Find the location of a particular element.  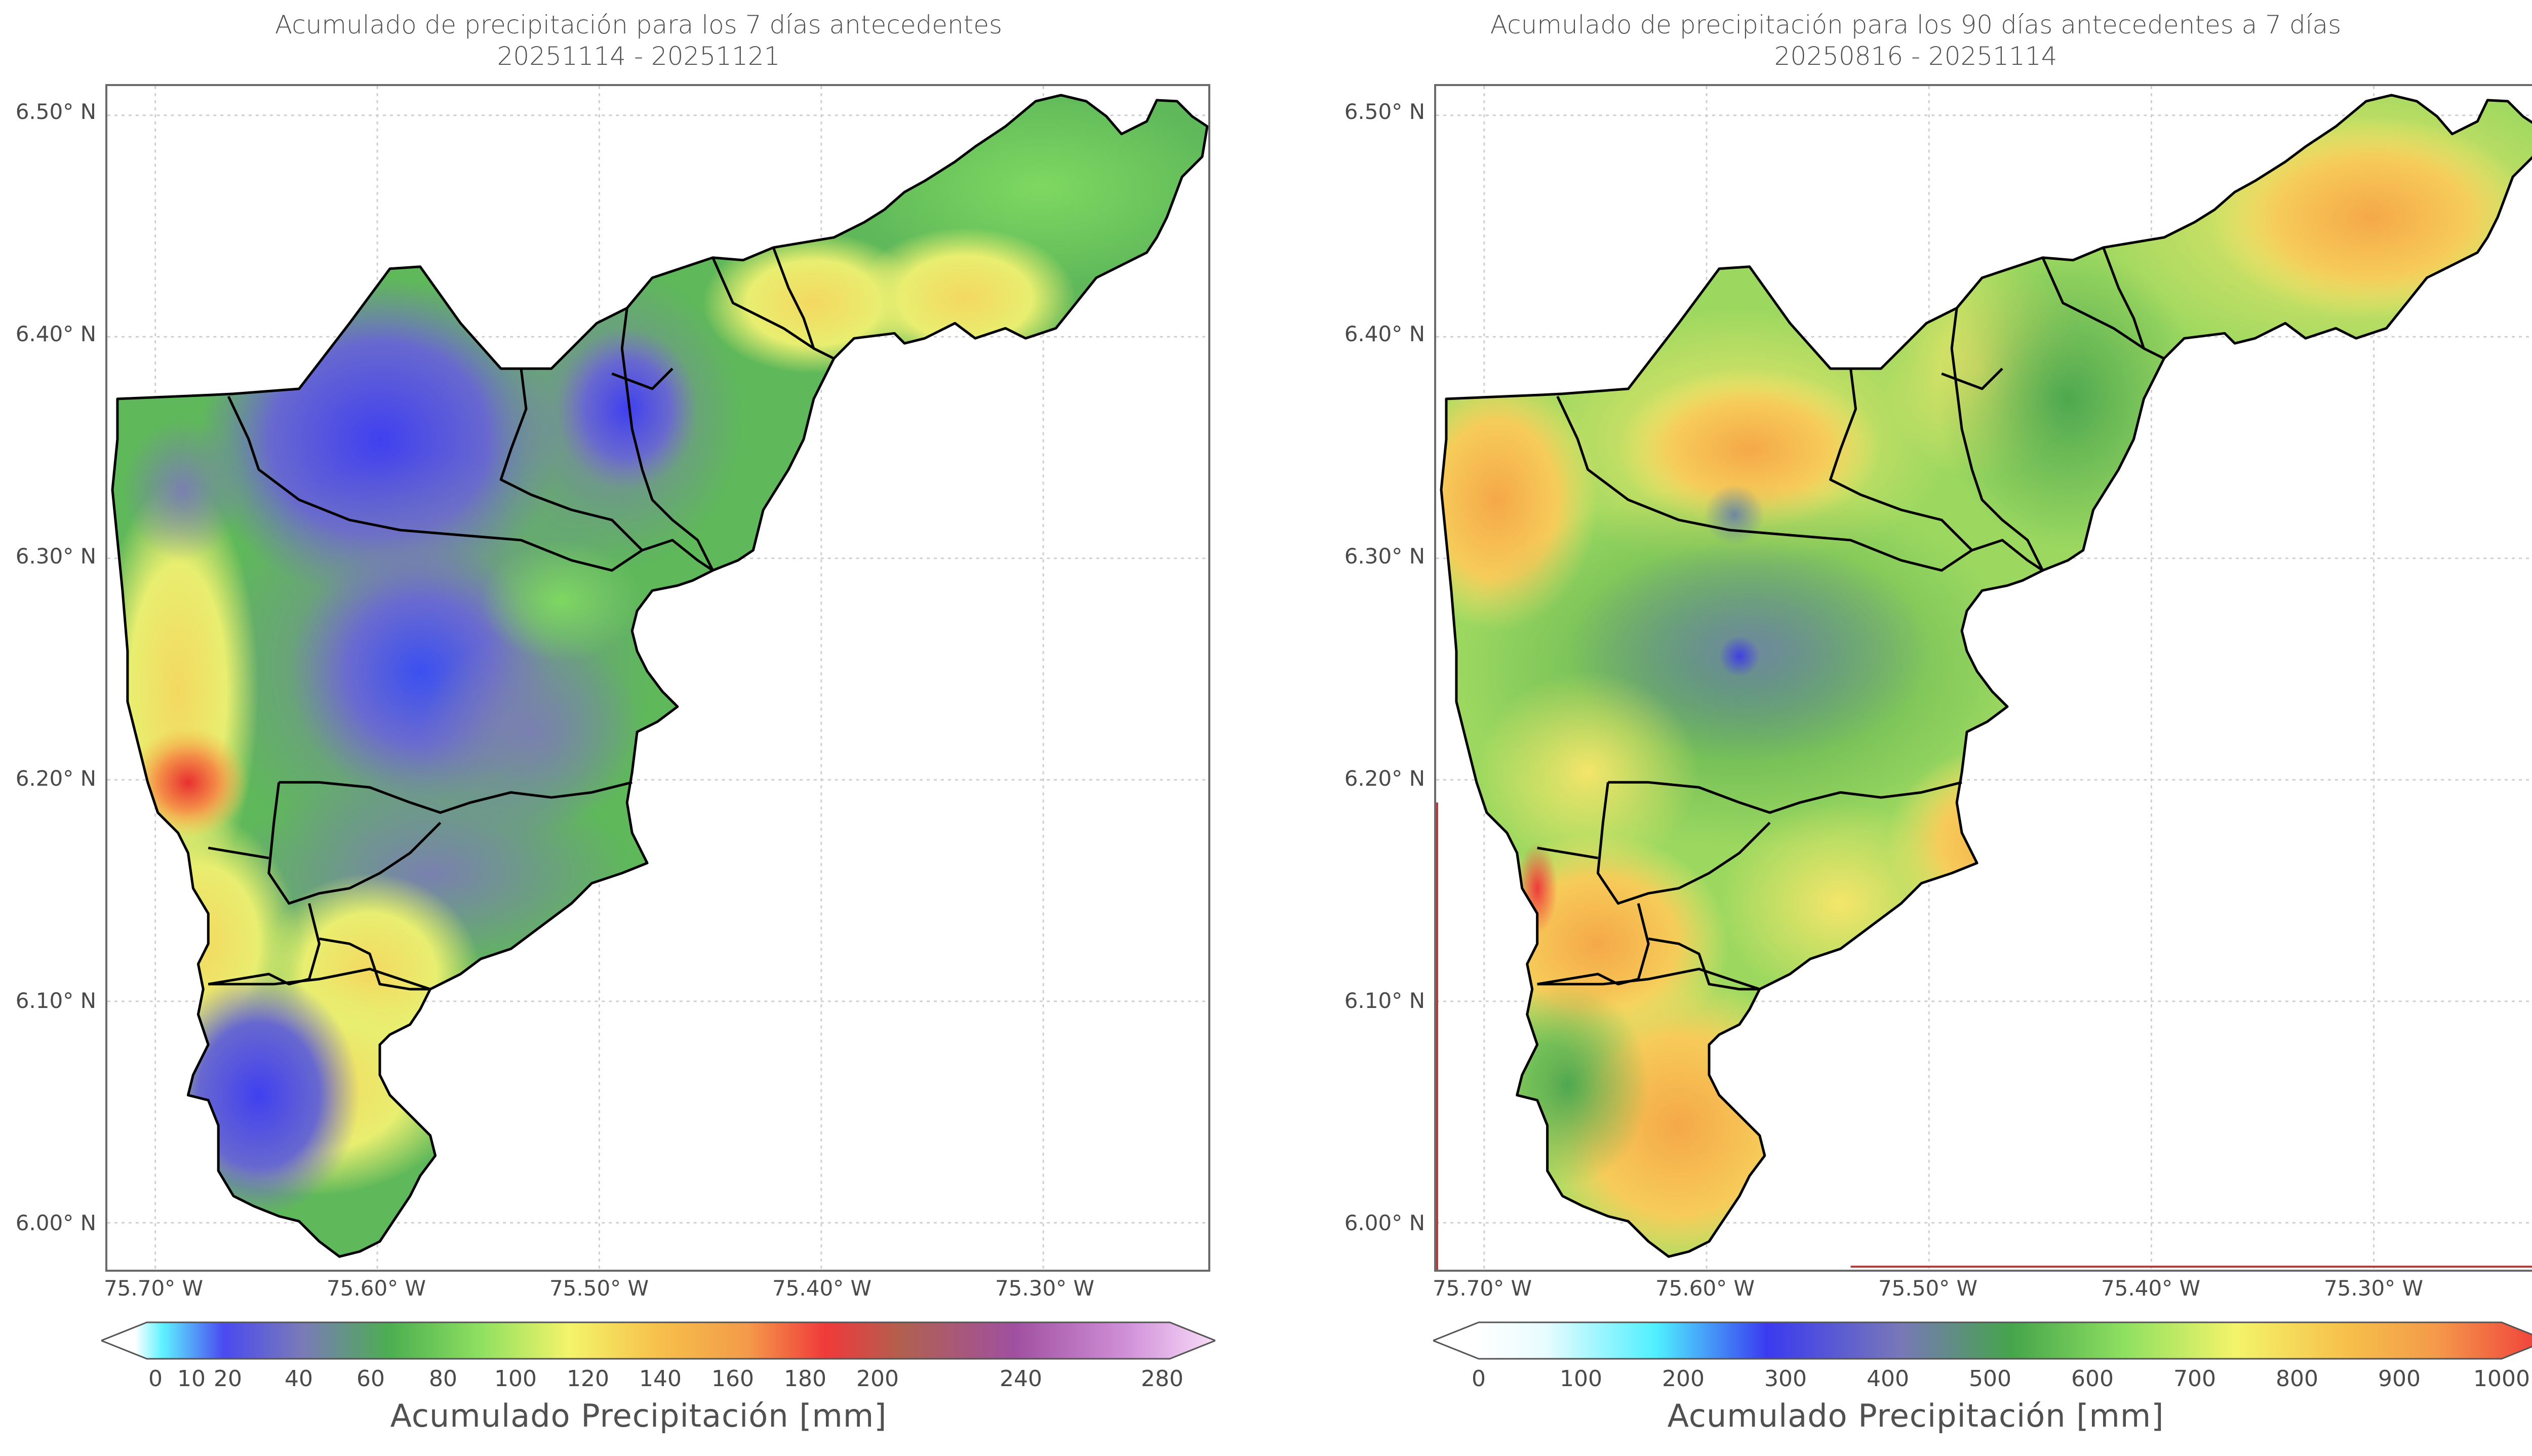

right-cbtick-4: 400 is located at coordinates (1888, 1379).